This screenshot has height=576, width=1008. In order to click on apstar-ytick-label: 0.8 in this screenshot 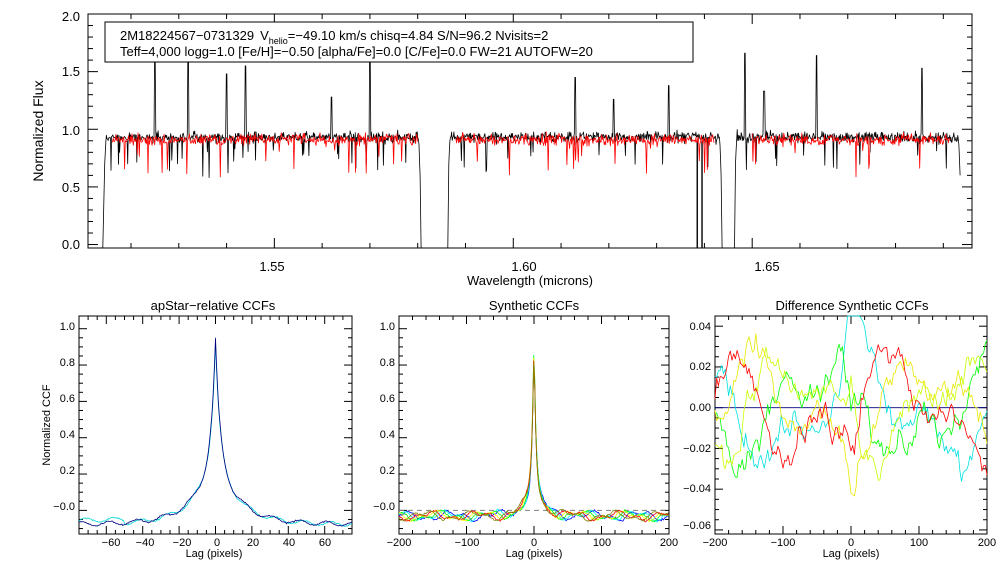, I will do `click(67, 363)`.